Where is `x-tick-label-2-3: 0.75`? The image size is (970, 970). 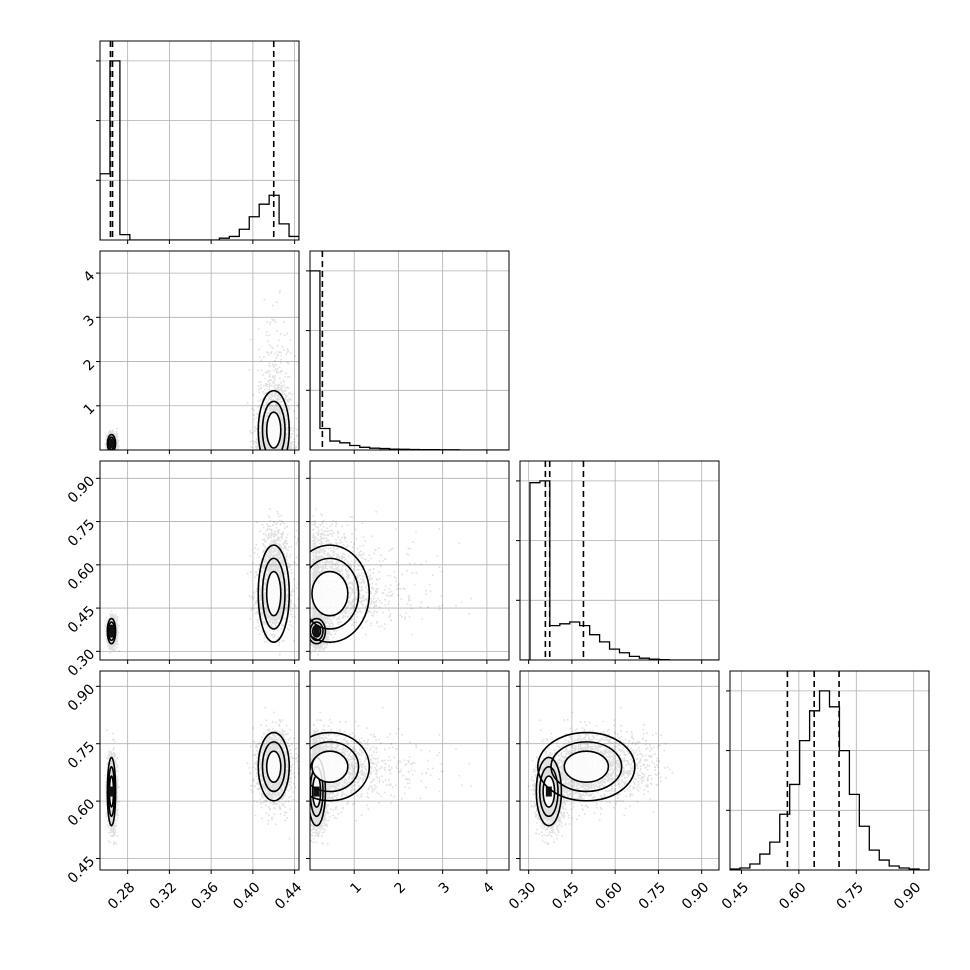 x-tick-label-2-3: 0.75 is located at coordinates (652, 895).